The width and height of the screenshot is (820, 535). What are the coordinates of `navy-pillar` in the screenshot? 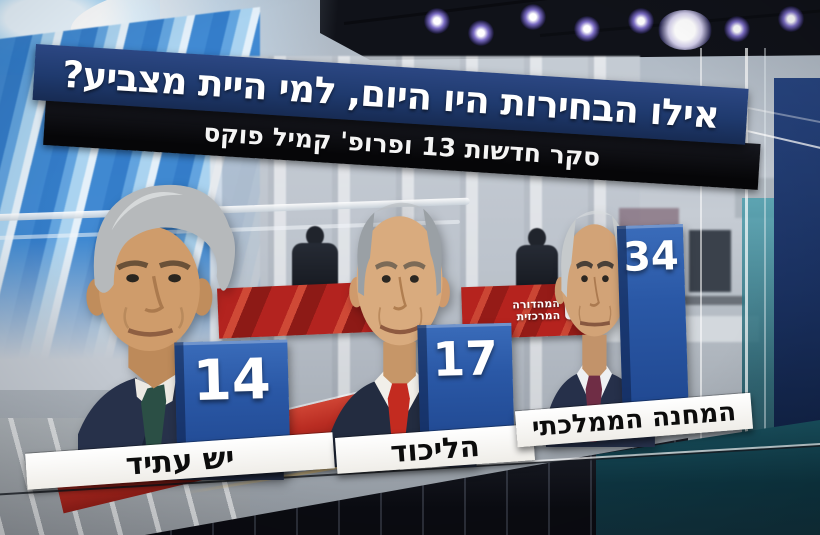 It's located at (797, 269).